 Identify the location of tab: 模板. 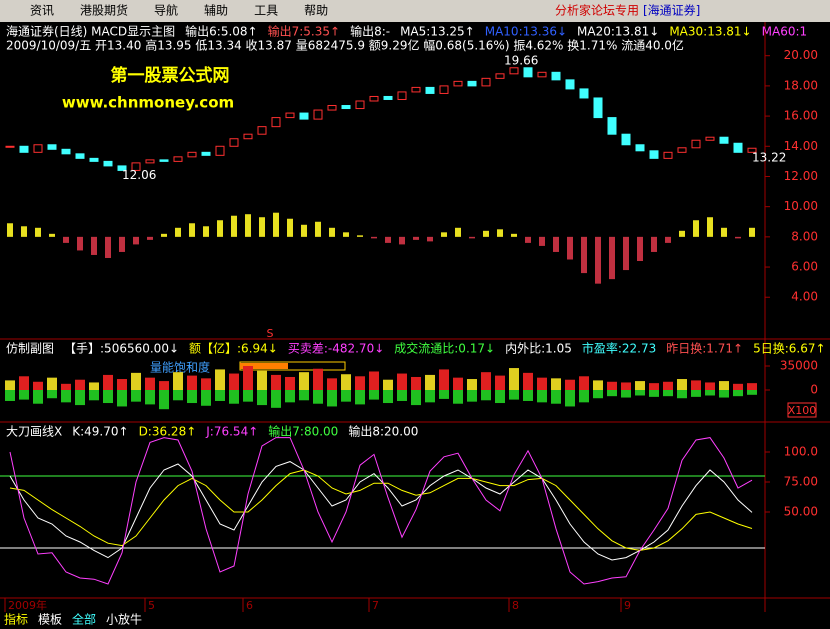
(50, 620).